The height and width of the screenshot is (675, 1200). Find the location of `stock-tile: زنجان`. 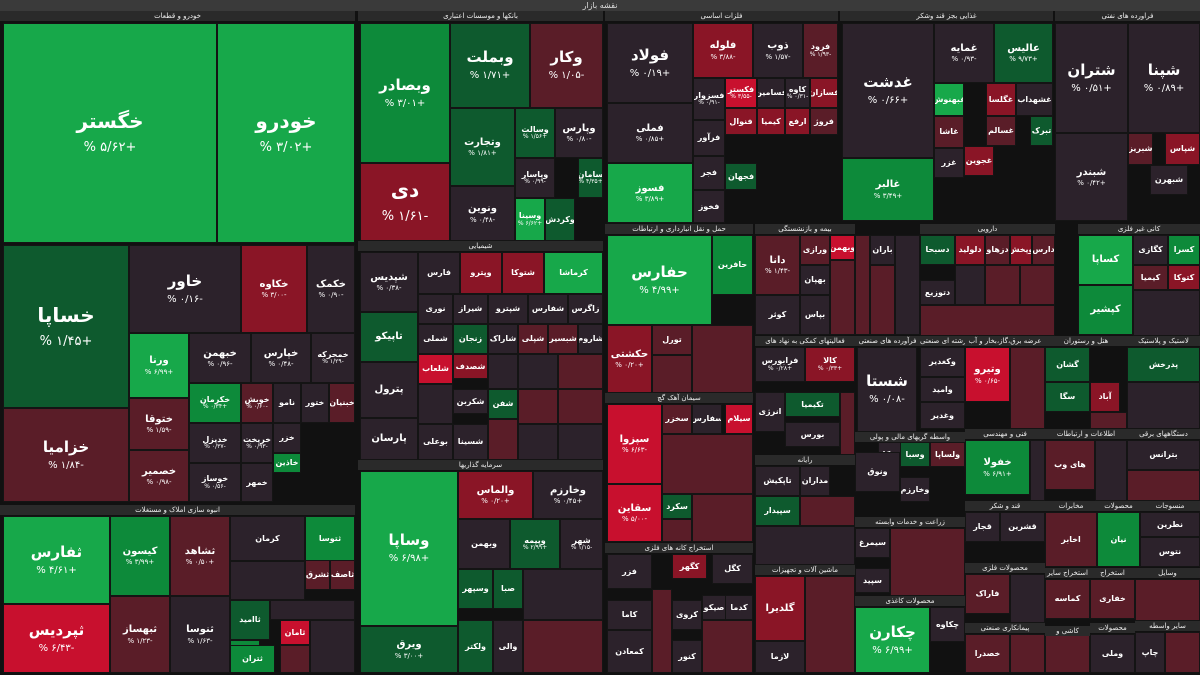

stock-tile: زنجان is located at coordinates (470, 339).